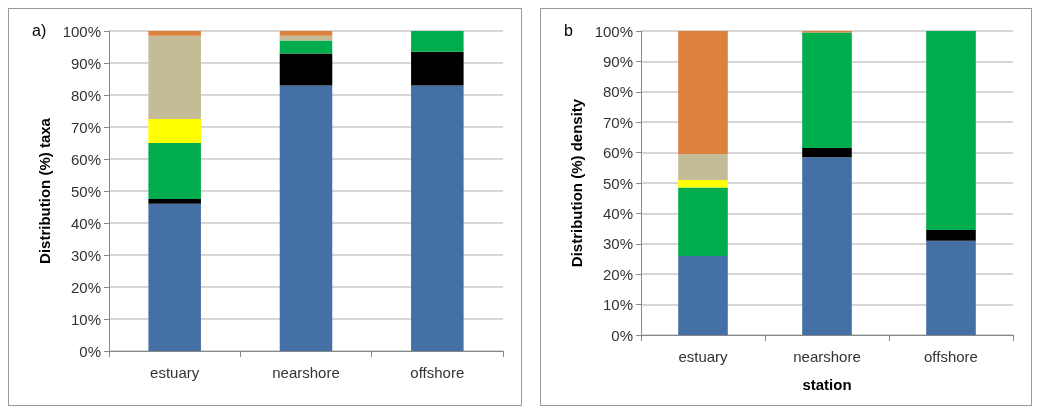 This screenshot has width=1045, height=415. Describe the element at coordinates (576, 183) in the screenshot. I see `y-axis-title: Distribution (%) density` at that location.